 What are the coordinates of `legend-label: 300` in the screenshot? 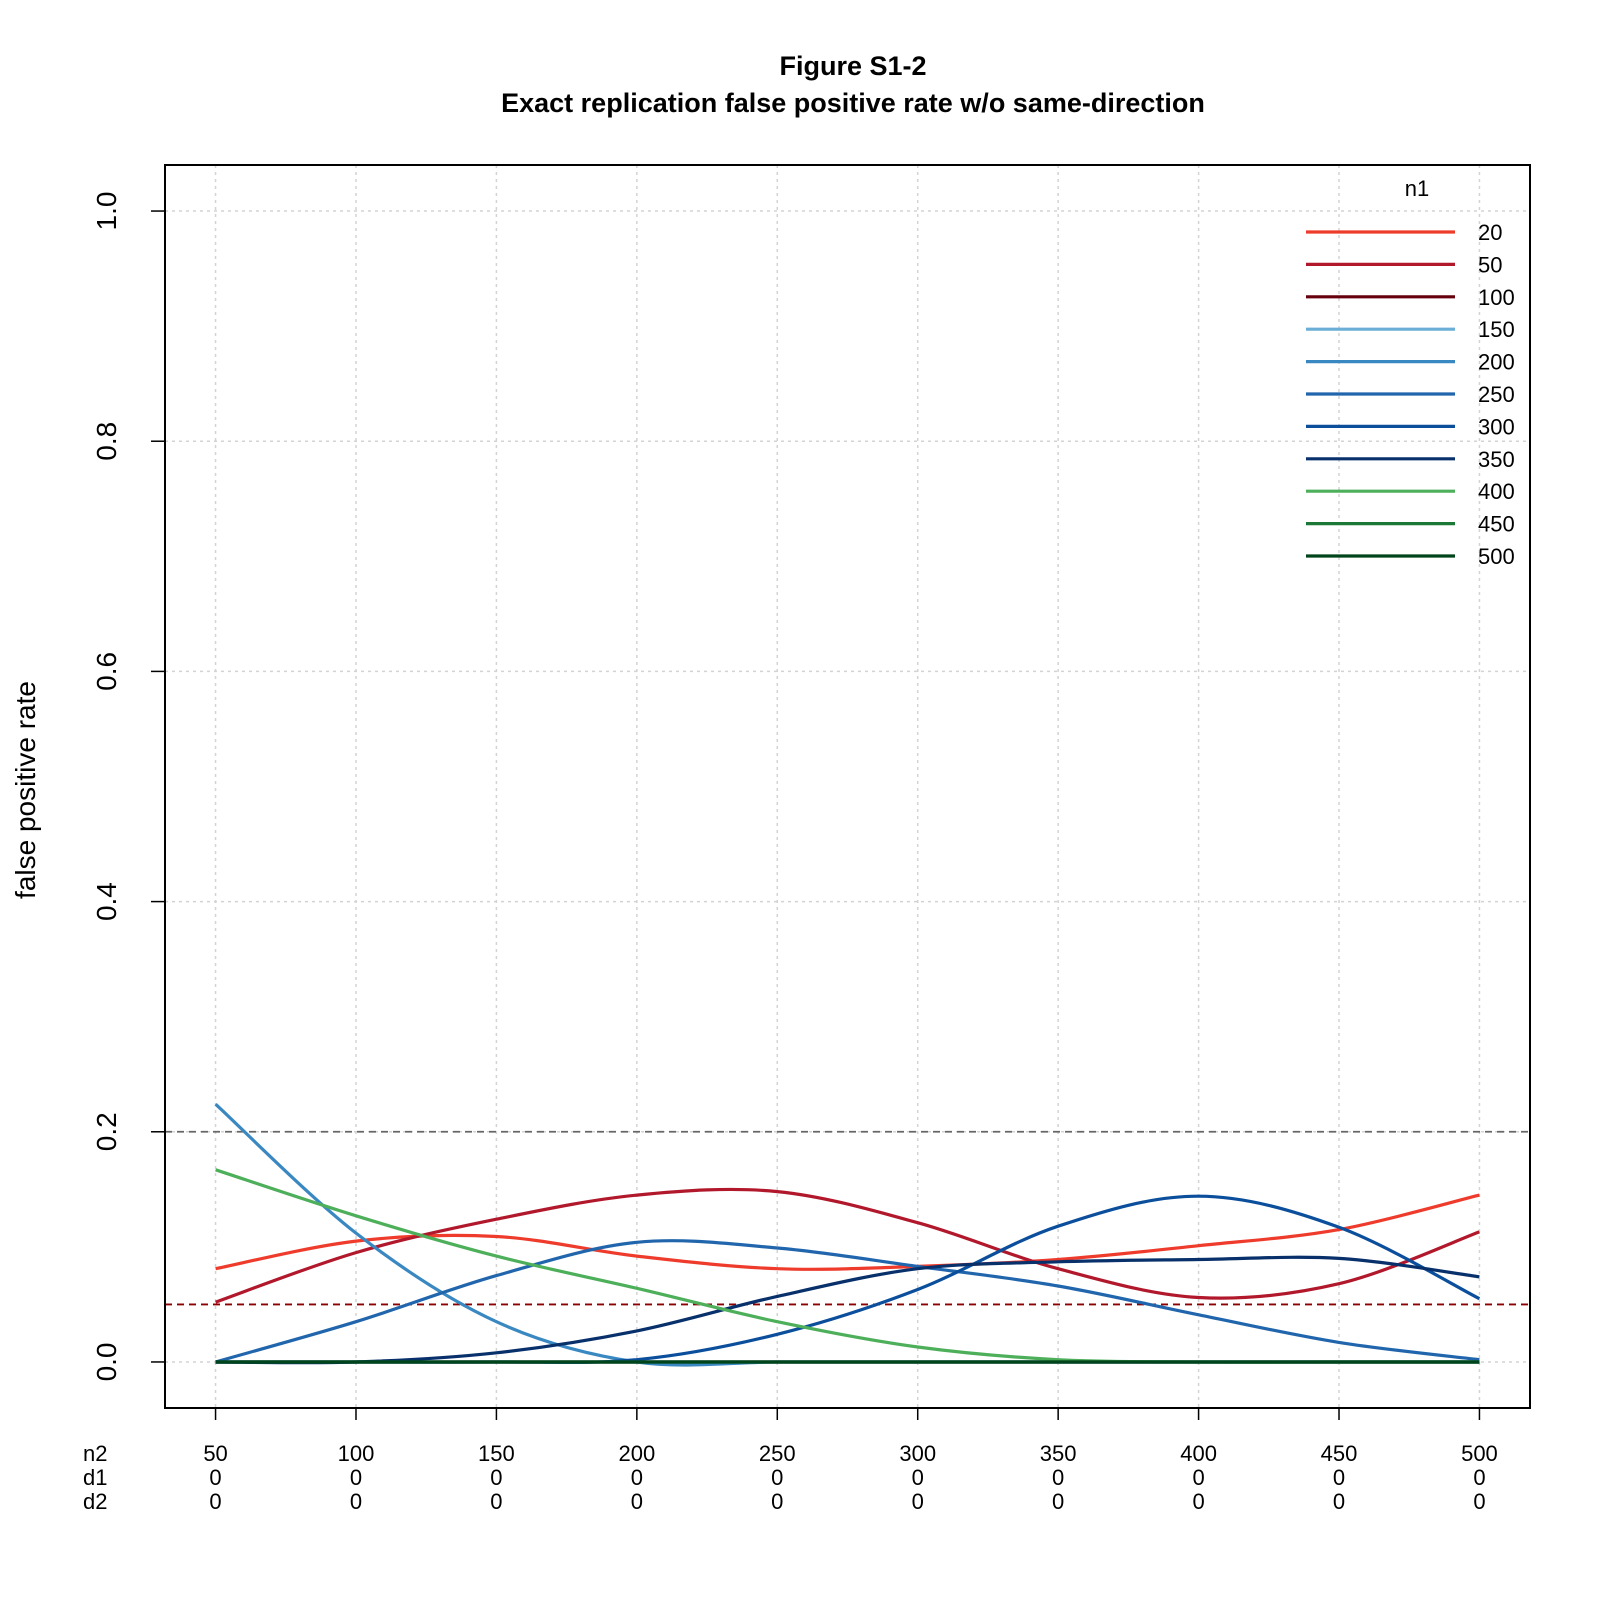 It's located at (1496, 426).